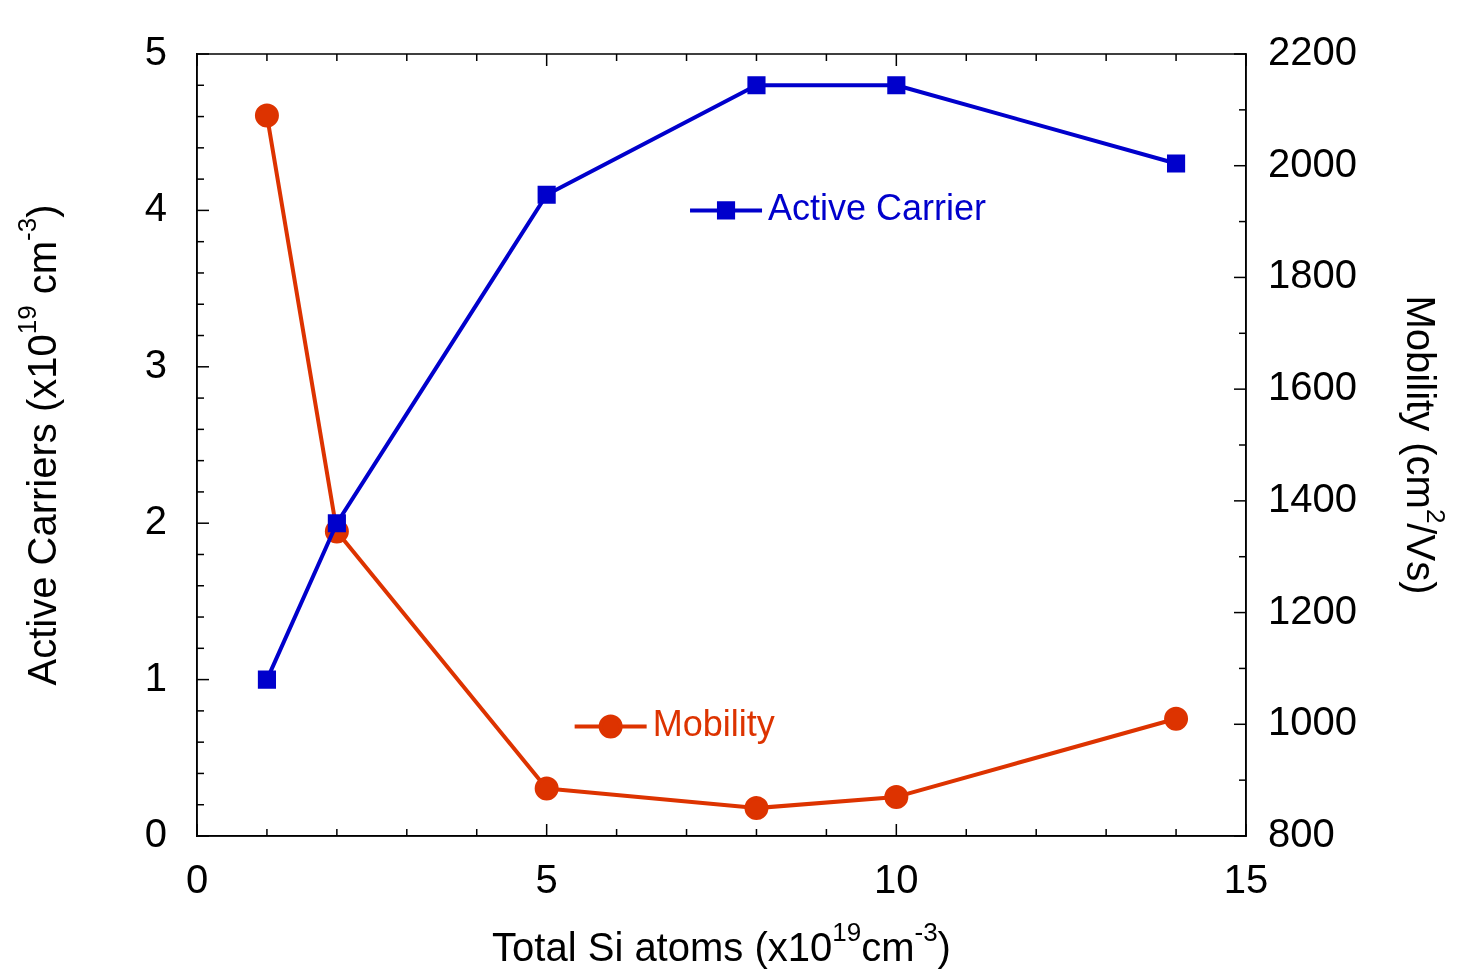 Image resolution: width=1458 pixels, height=979 pixels. What do you see at coordinates (896, 879) in the screenshot?
I see `x-tick-label: 10` at bounding box center [896, 879].